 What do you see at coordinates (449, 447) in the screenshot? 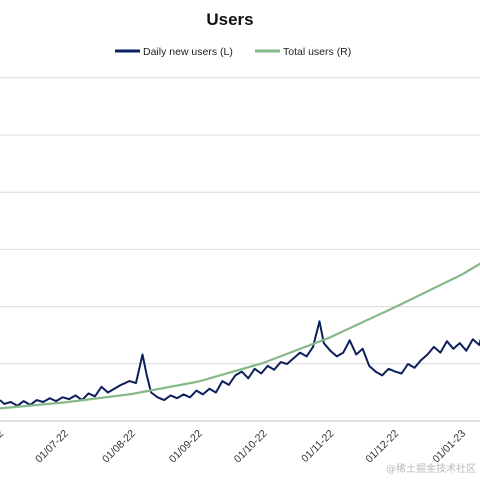
I see `x-tick-label: 01/01-23` at bounding box center [449, 447].